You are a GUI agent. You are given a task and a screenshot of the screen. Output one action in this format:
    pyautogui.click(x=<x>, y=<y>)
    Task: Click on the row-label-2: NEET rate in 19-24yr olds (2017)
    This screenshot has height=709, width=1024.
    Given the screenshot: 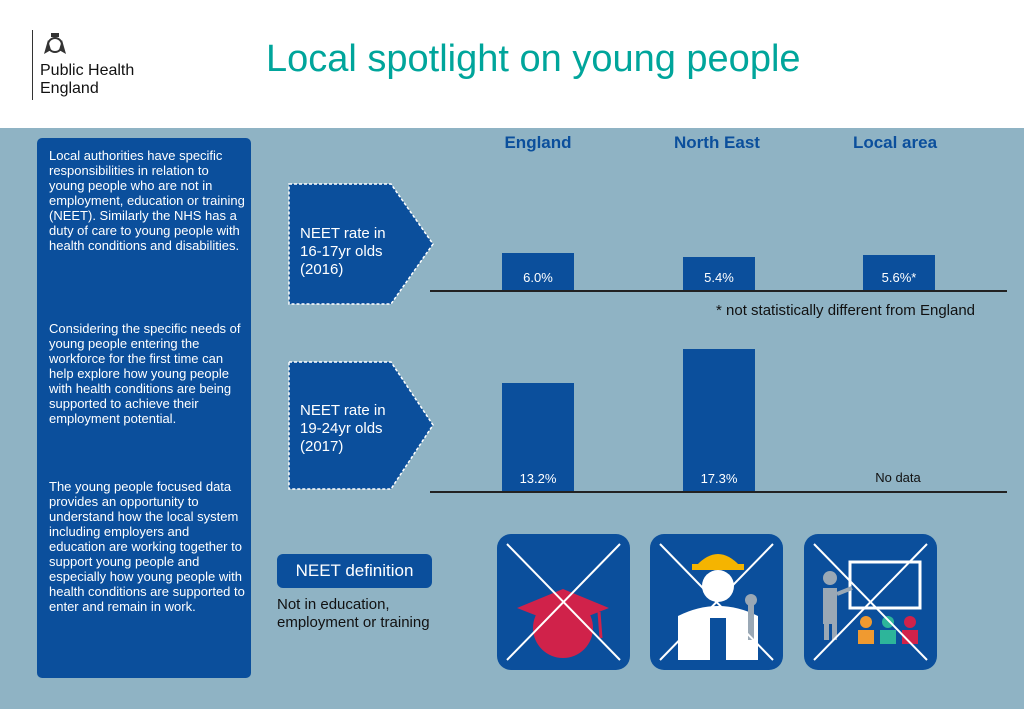 What is the action you would take?
    pyautogui.click(x=343, y=429)
    